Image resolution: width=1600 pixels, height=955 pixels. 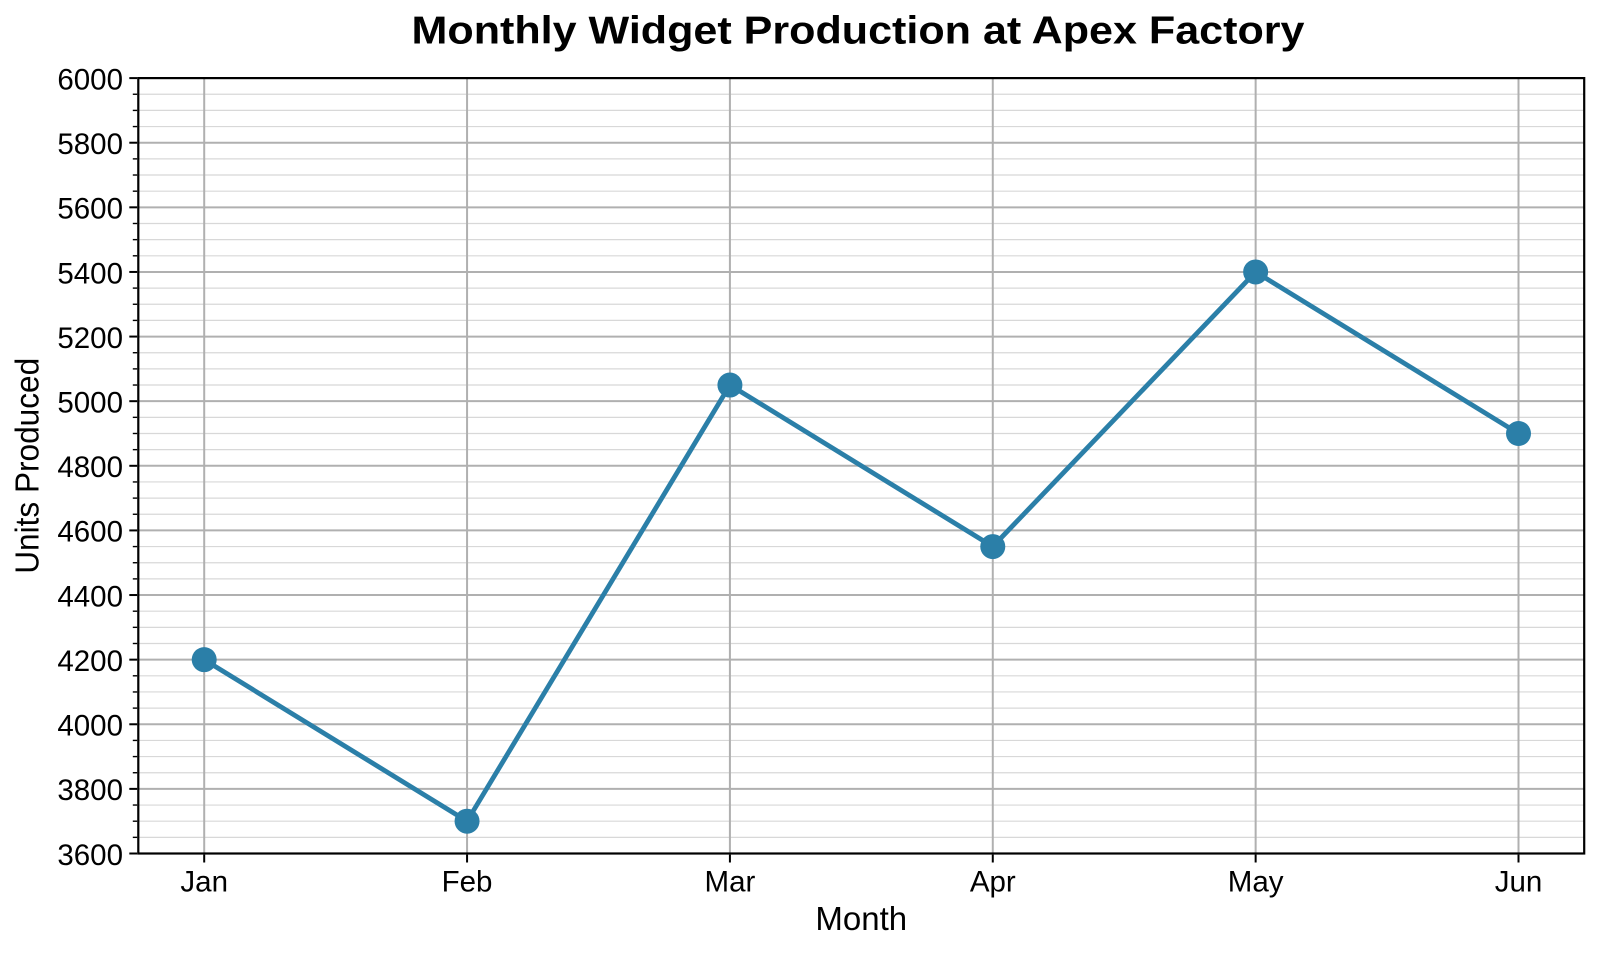 I want to click on svg-text: 4600, so click(x=90, y=532).